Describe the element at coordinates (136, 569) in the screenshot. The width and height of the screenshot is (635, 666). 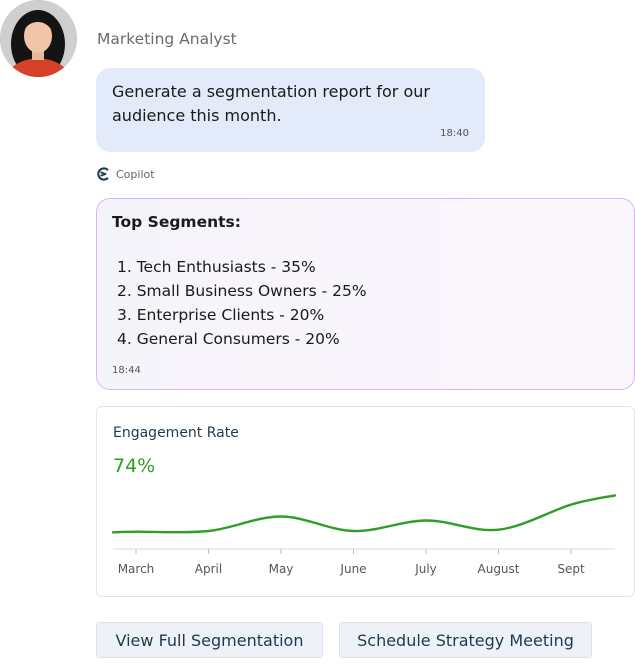
I see `x-tick-label: March` at that location.